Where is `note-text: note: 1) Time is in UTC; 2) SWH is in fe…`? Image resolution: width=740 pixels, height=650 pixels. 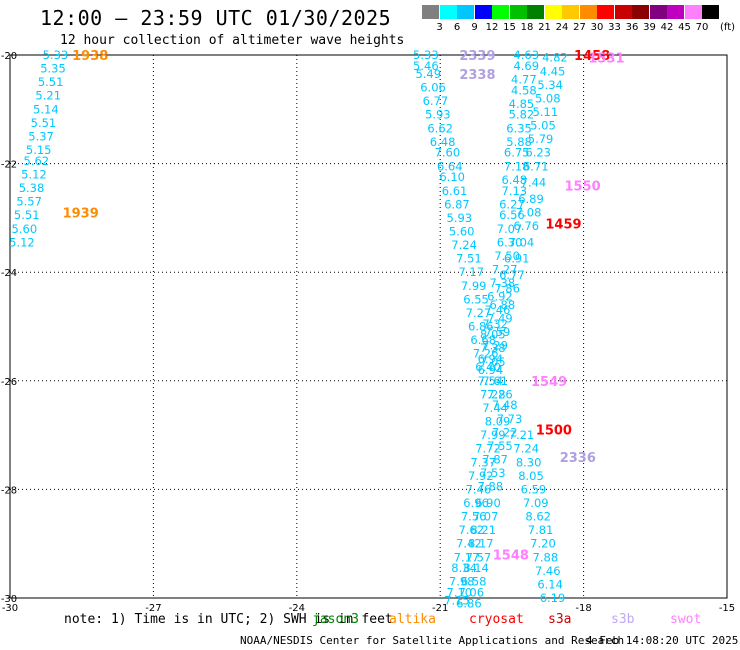
note-text: note: 1) Time is in UTC; 2) SWH is in fe… is located at coordinates (228, 619).